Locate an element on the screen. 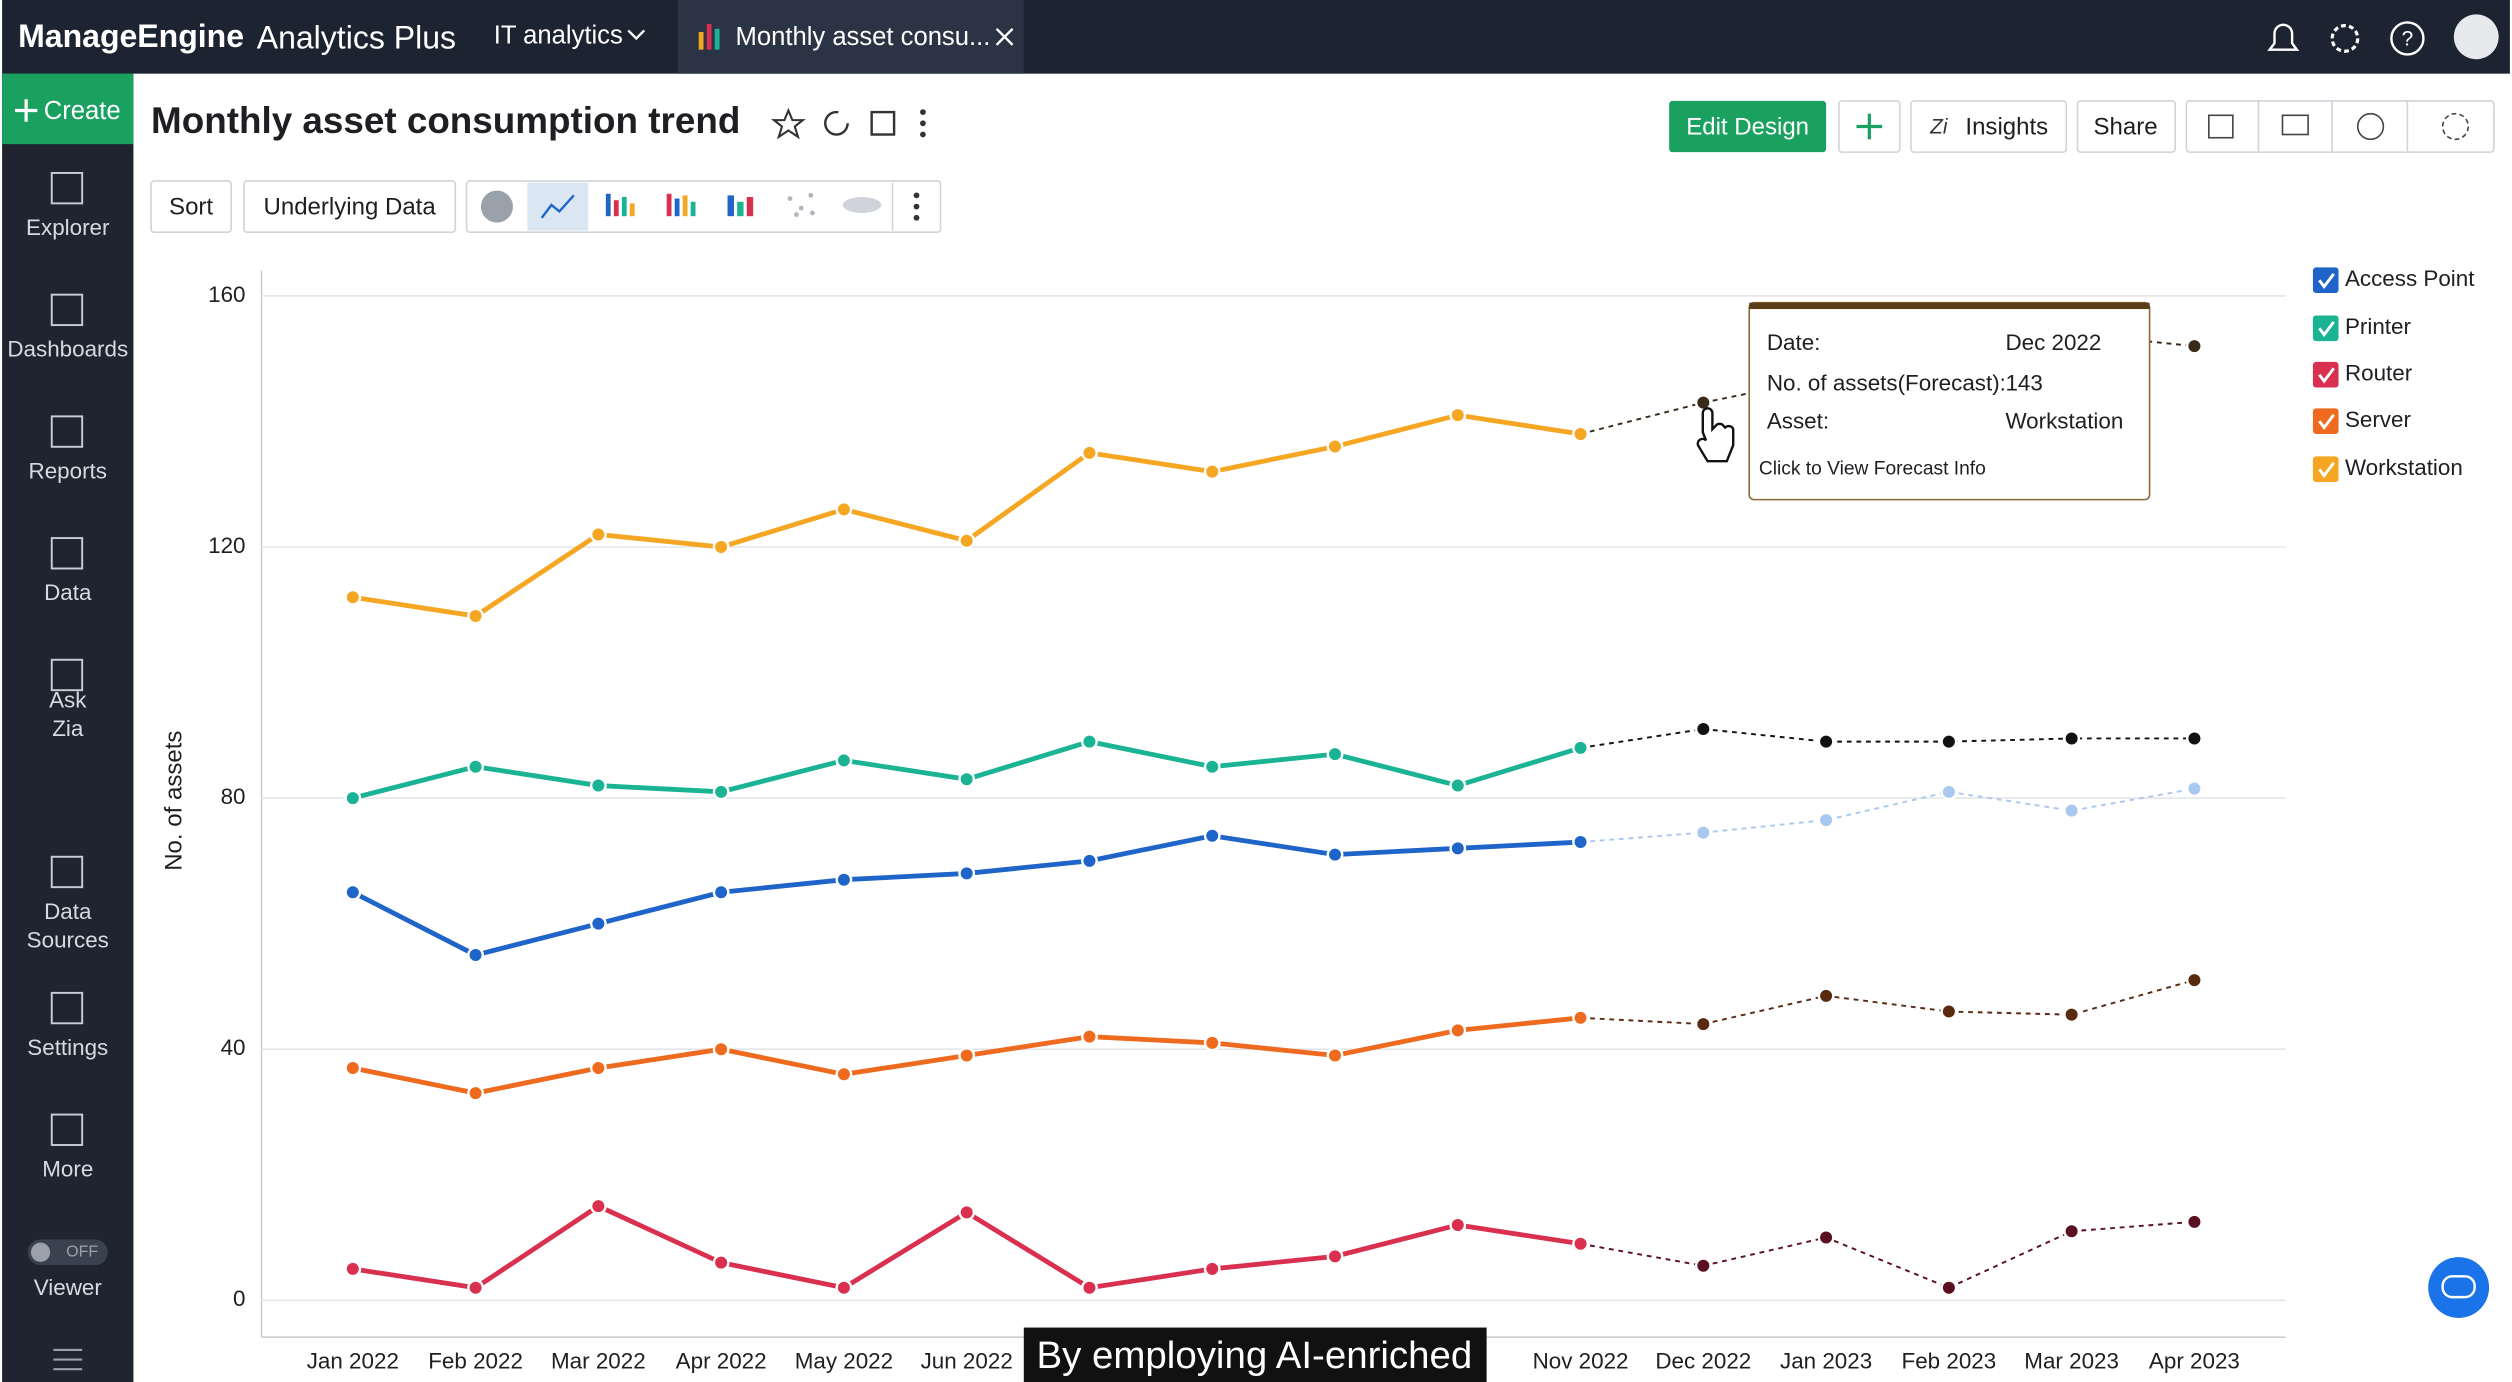 This screenshot has height=1382, width=2512. more-menu is located at coordinates (923, 123).